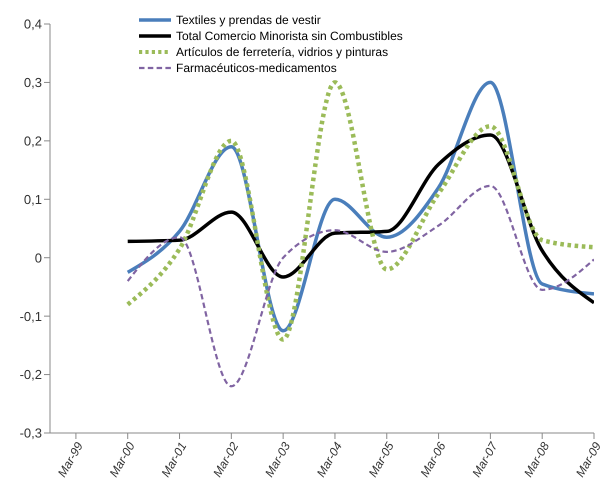  I want to click on legend-label: Total Comercio Minorista sin Combustibles, so click(289, 36).